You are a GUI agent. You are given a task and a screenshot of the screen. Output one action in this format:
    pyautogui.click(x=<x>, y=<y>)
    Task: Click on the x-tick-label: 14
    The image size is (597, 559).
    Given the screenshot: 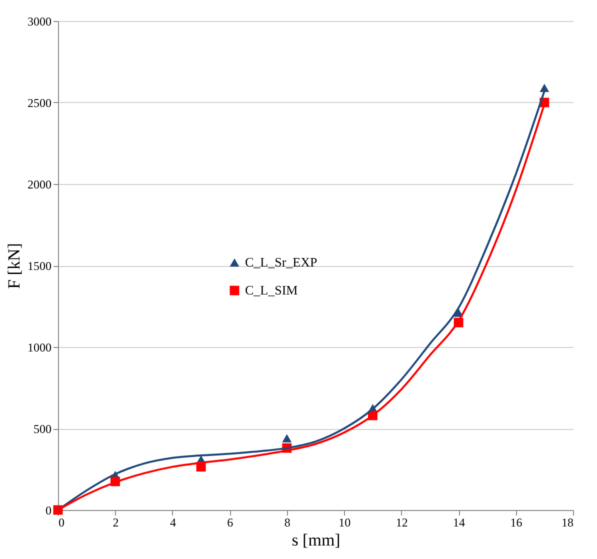 What is the action you would take?
    pyautogui.click(x=459, y=523)
    